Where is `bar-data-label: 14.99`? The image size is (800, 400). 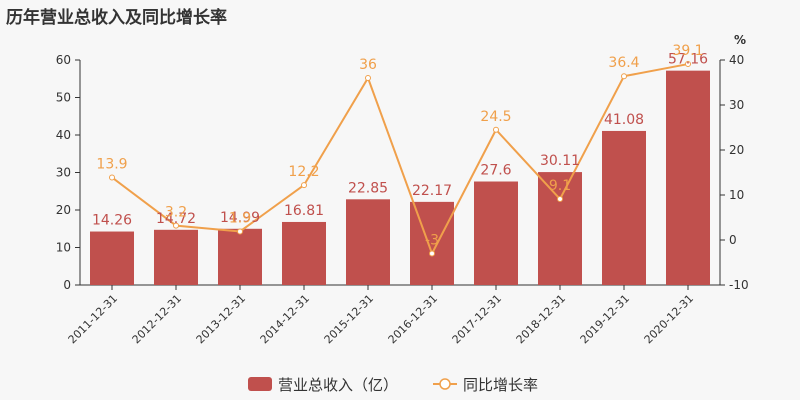 bar-data-label: 14.99 is located at coordinates (240, 218).